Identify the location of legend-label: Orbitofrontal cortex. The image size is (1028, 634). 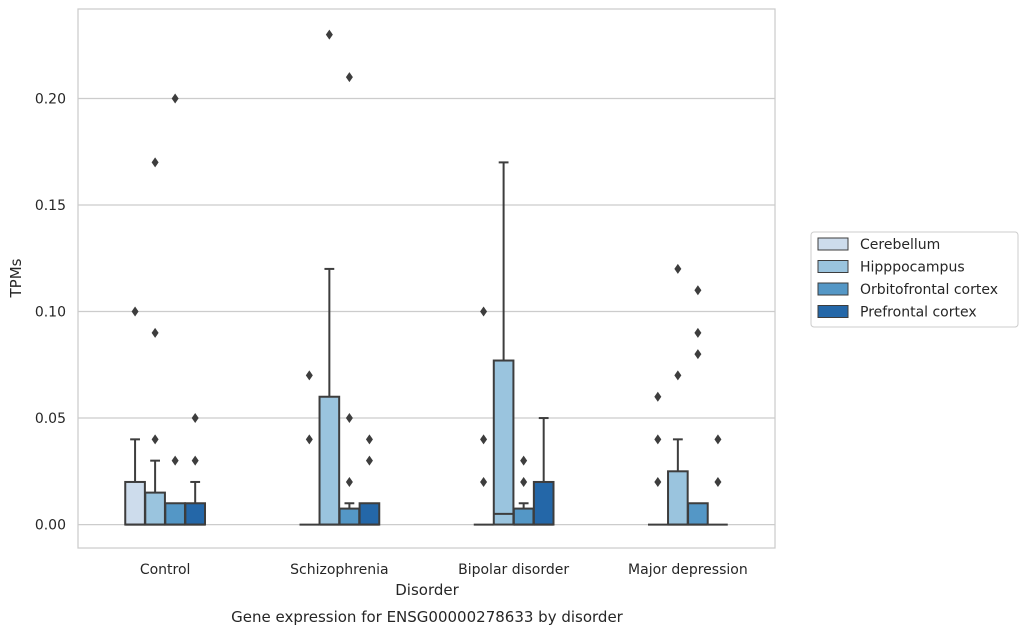
(929, 290).